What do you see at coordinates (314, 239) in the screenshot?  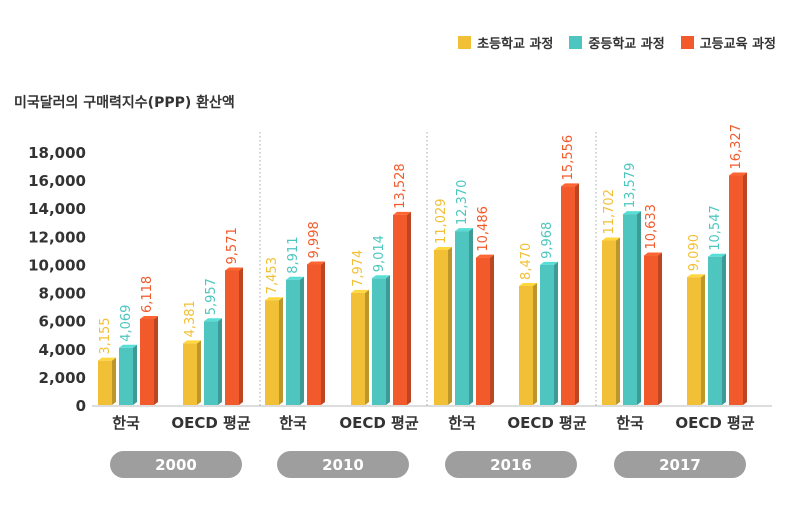 I see `bar-value-label: 9,998` at bounding box center [314, 239].